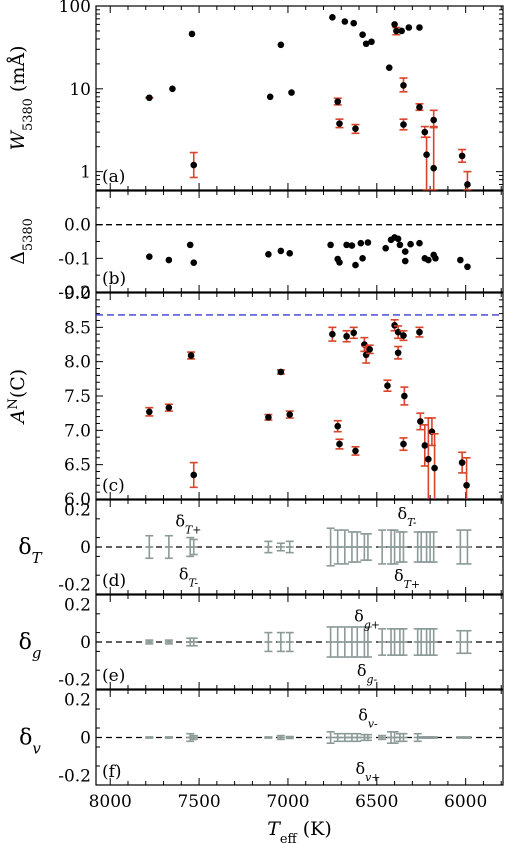 This screenshot has width=520, height=844. I want to click on panel-label-part: (b), so click(114, 279).